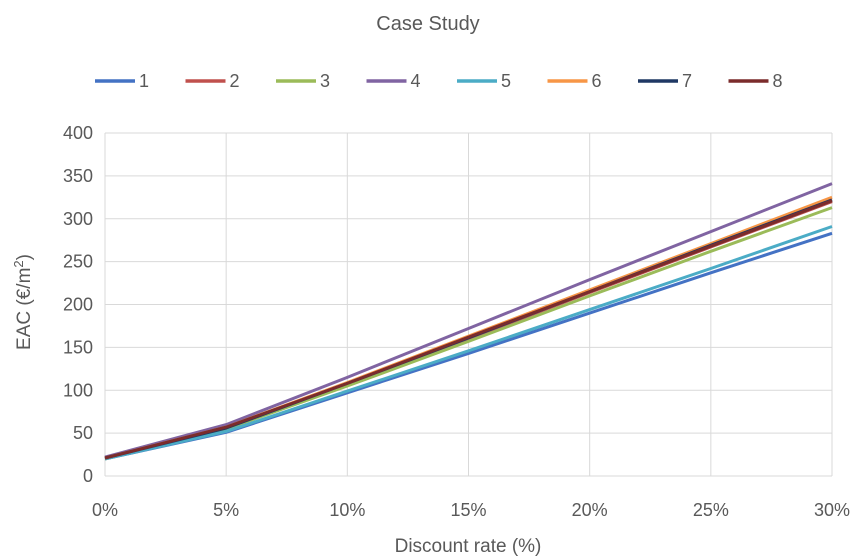 The height and width of the screenshot is (559, 856). I want to click on y-tick-label: 150, so click(78, 347).